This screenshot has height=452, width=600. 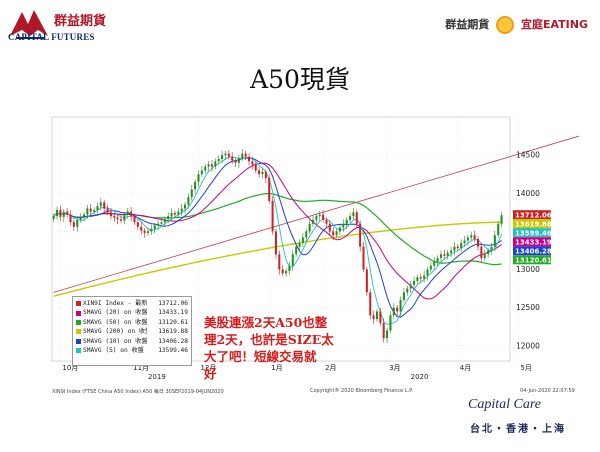 I want to click on logo-mark-icon, so click(x=29, y=24).